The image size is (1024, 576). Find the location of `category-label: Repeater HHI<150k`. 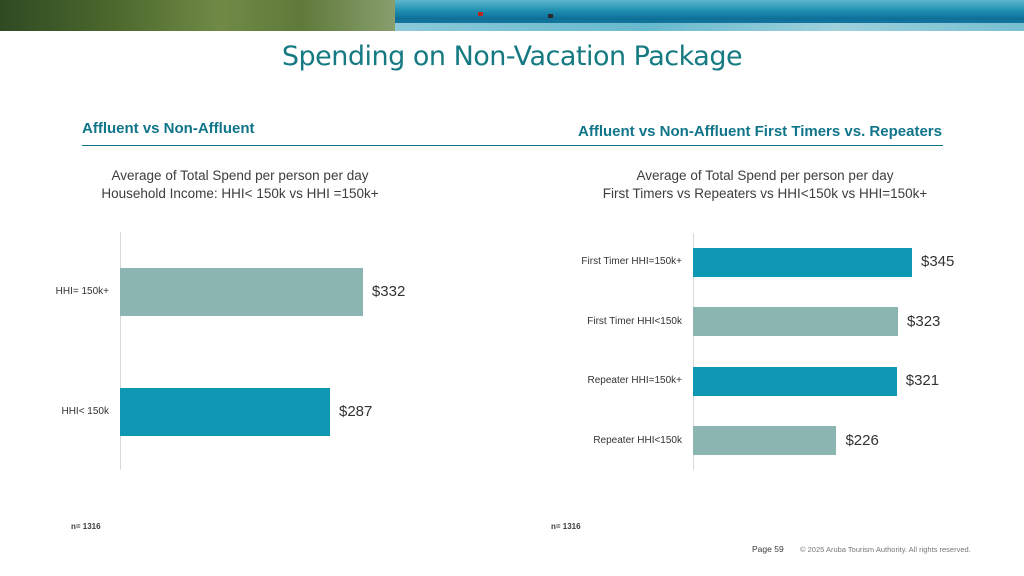

category-label: Repeater HHI<150k is located at coordinates (637, 440).